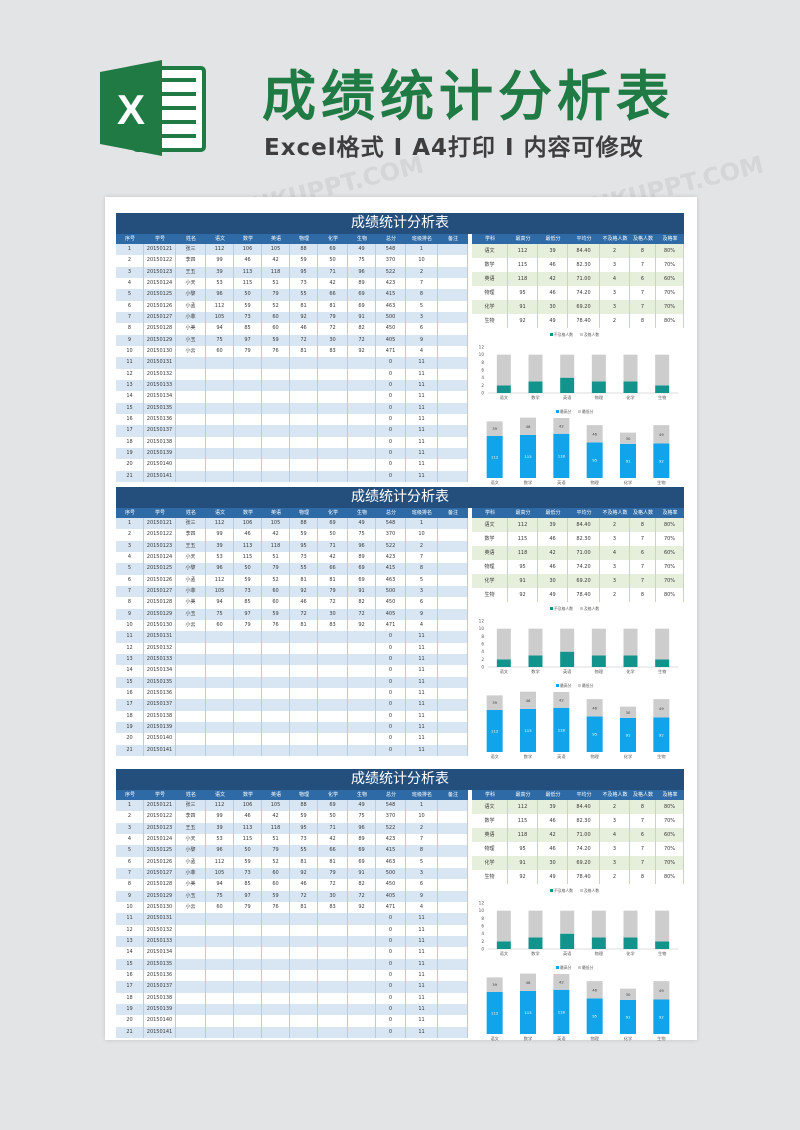 The image size is (800, 1130). Describe the element at coordinates (662, 397) in the screenshot. I see `x-tick-label: 生物` at that location.